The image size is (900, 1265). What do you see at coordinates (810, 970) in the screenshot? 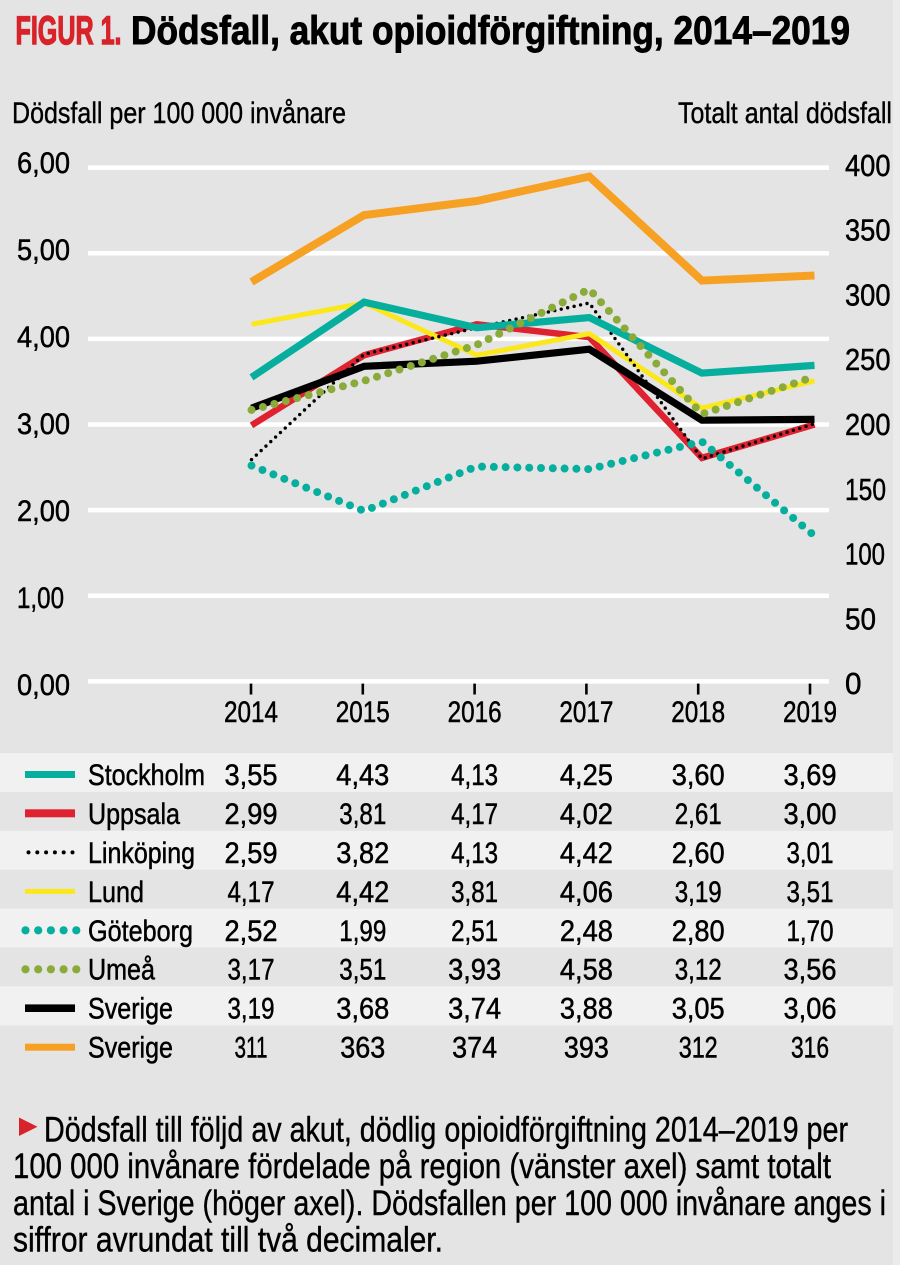
I see `svg-text: 3,56` at bounding box center [810, 970].